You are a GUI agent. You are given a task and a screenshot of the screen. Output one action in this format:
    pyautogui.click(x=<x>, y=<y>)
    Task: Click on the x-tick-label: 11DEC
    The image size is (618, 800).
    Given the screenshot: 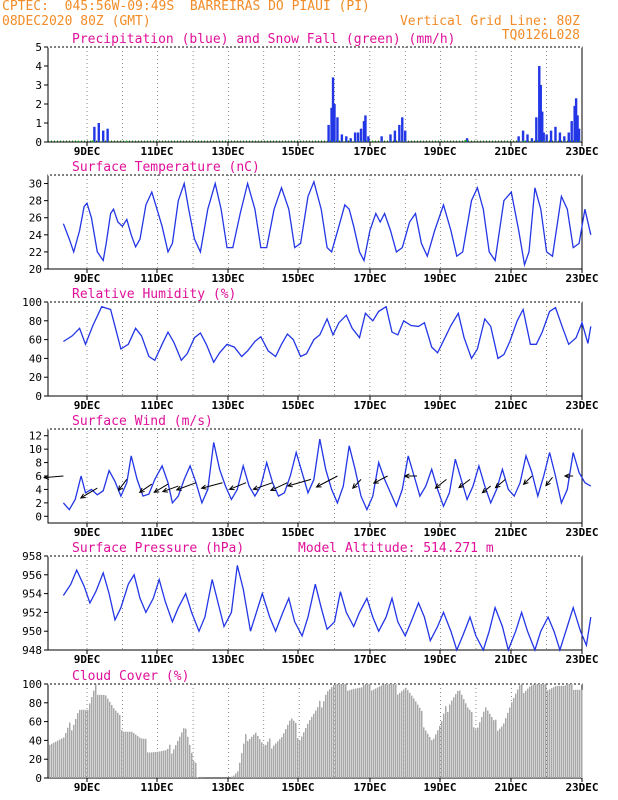 What is the action you would take?
    pyautogui.click(x=156, y=659)
    